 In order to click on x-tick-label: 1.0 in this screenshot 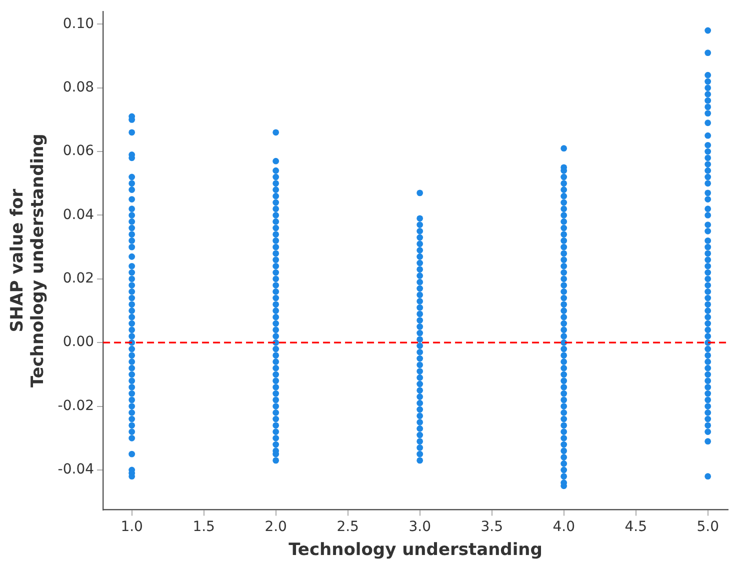, I will do `click(131, 526)`.